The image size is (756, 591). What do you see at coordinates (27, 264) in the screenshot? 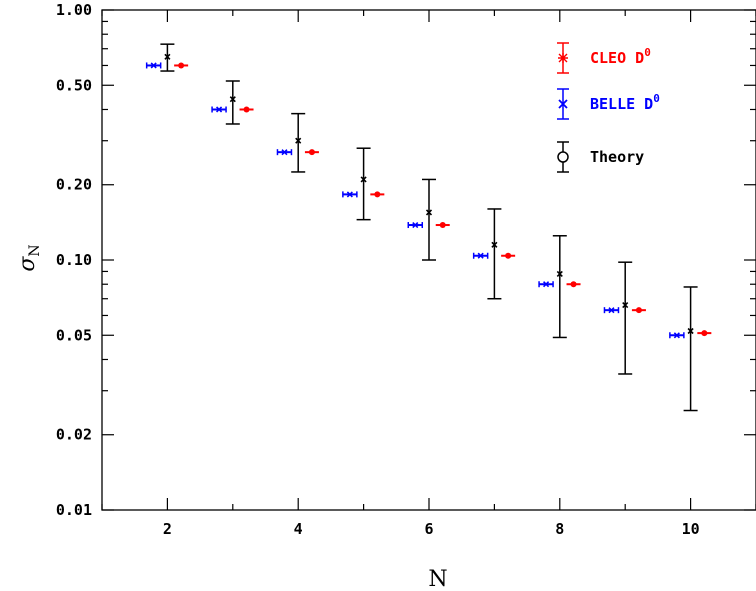
I see `y-axis-symbol: σ` at bounding box center [27, 264].